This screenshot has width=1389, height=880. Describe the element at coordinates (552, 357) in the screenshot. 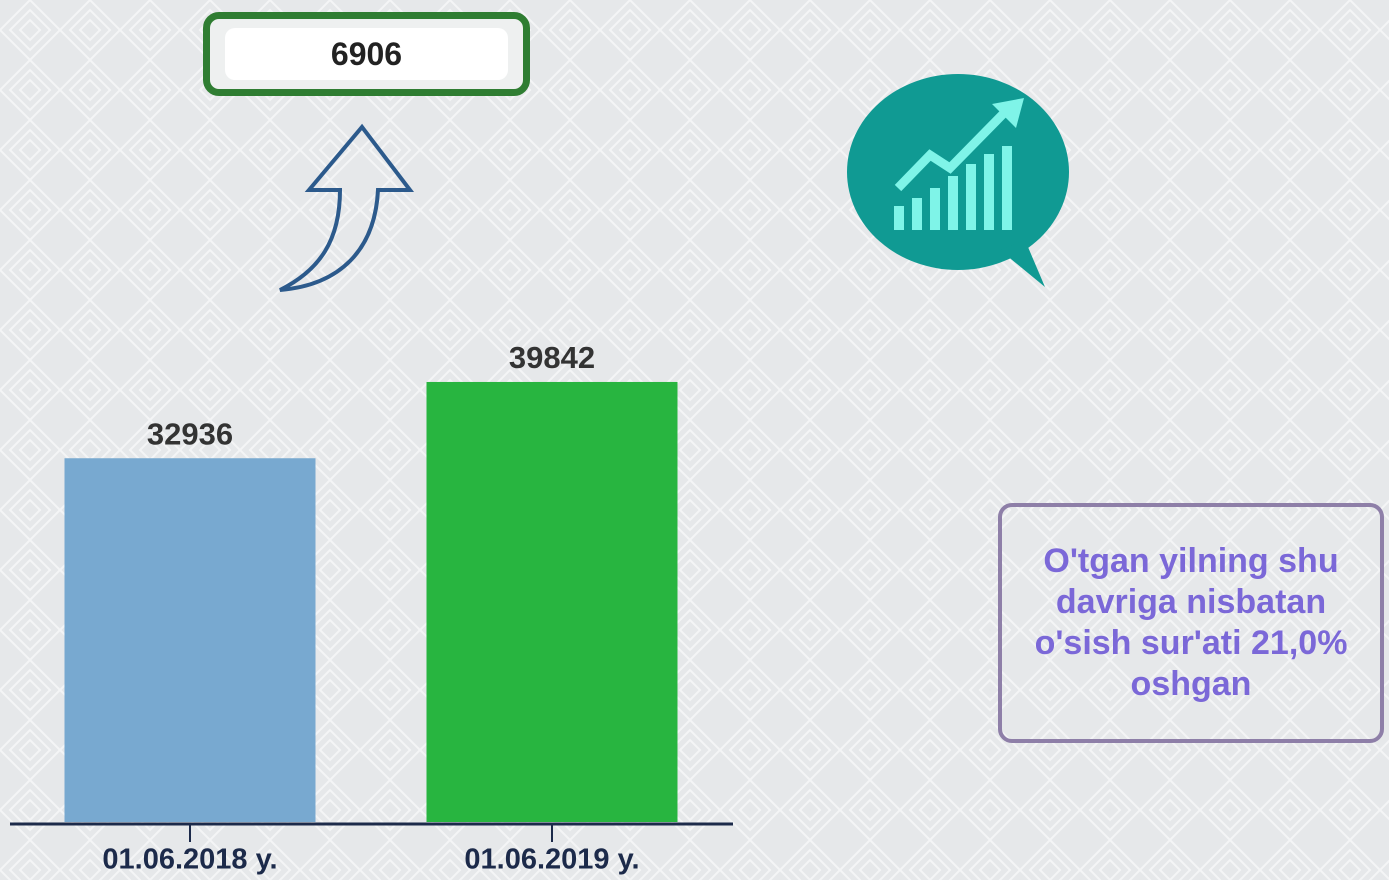

I see `value-label: 39842` at that location.